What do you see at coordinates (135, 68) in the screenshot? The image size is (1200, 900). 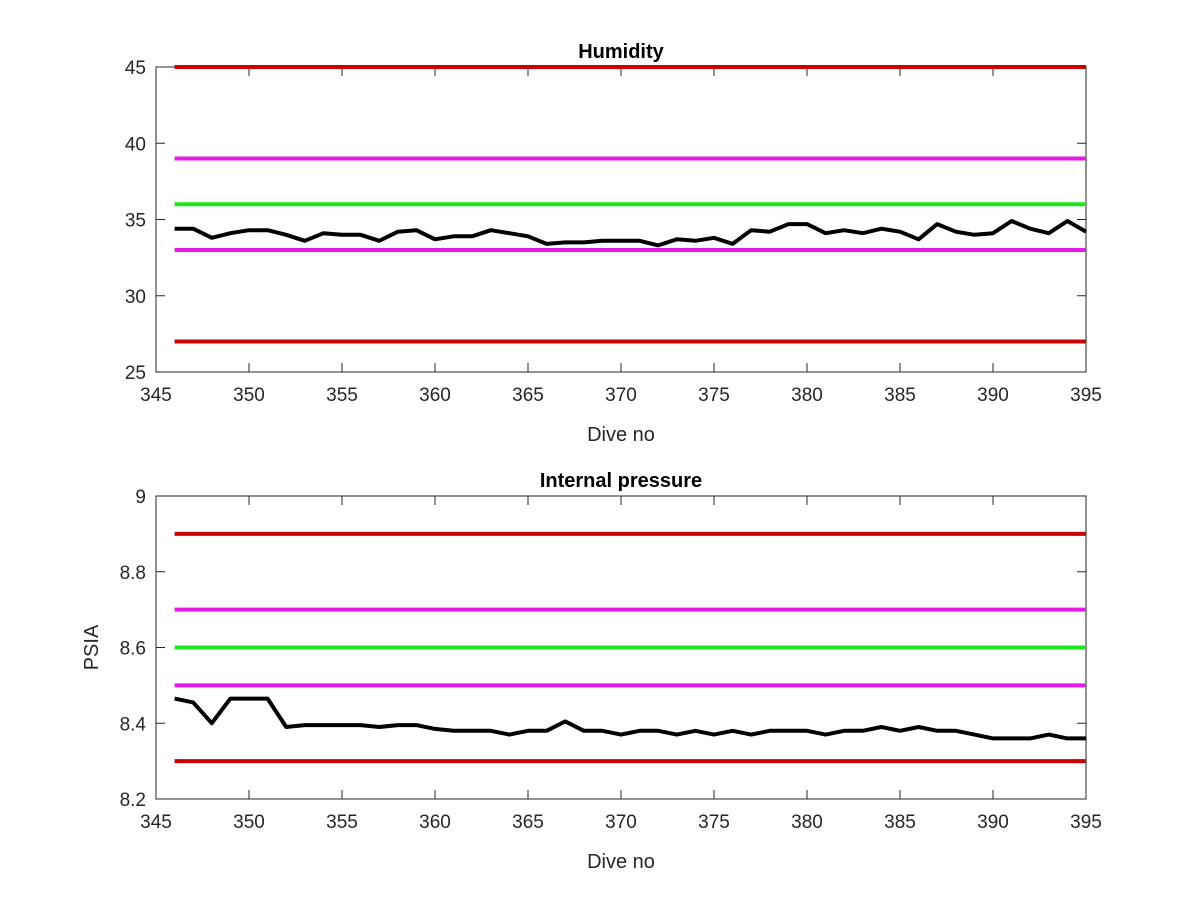 I see `y-tick-label: 45` at bounding box center [135, 68].